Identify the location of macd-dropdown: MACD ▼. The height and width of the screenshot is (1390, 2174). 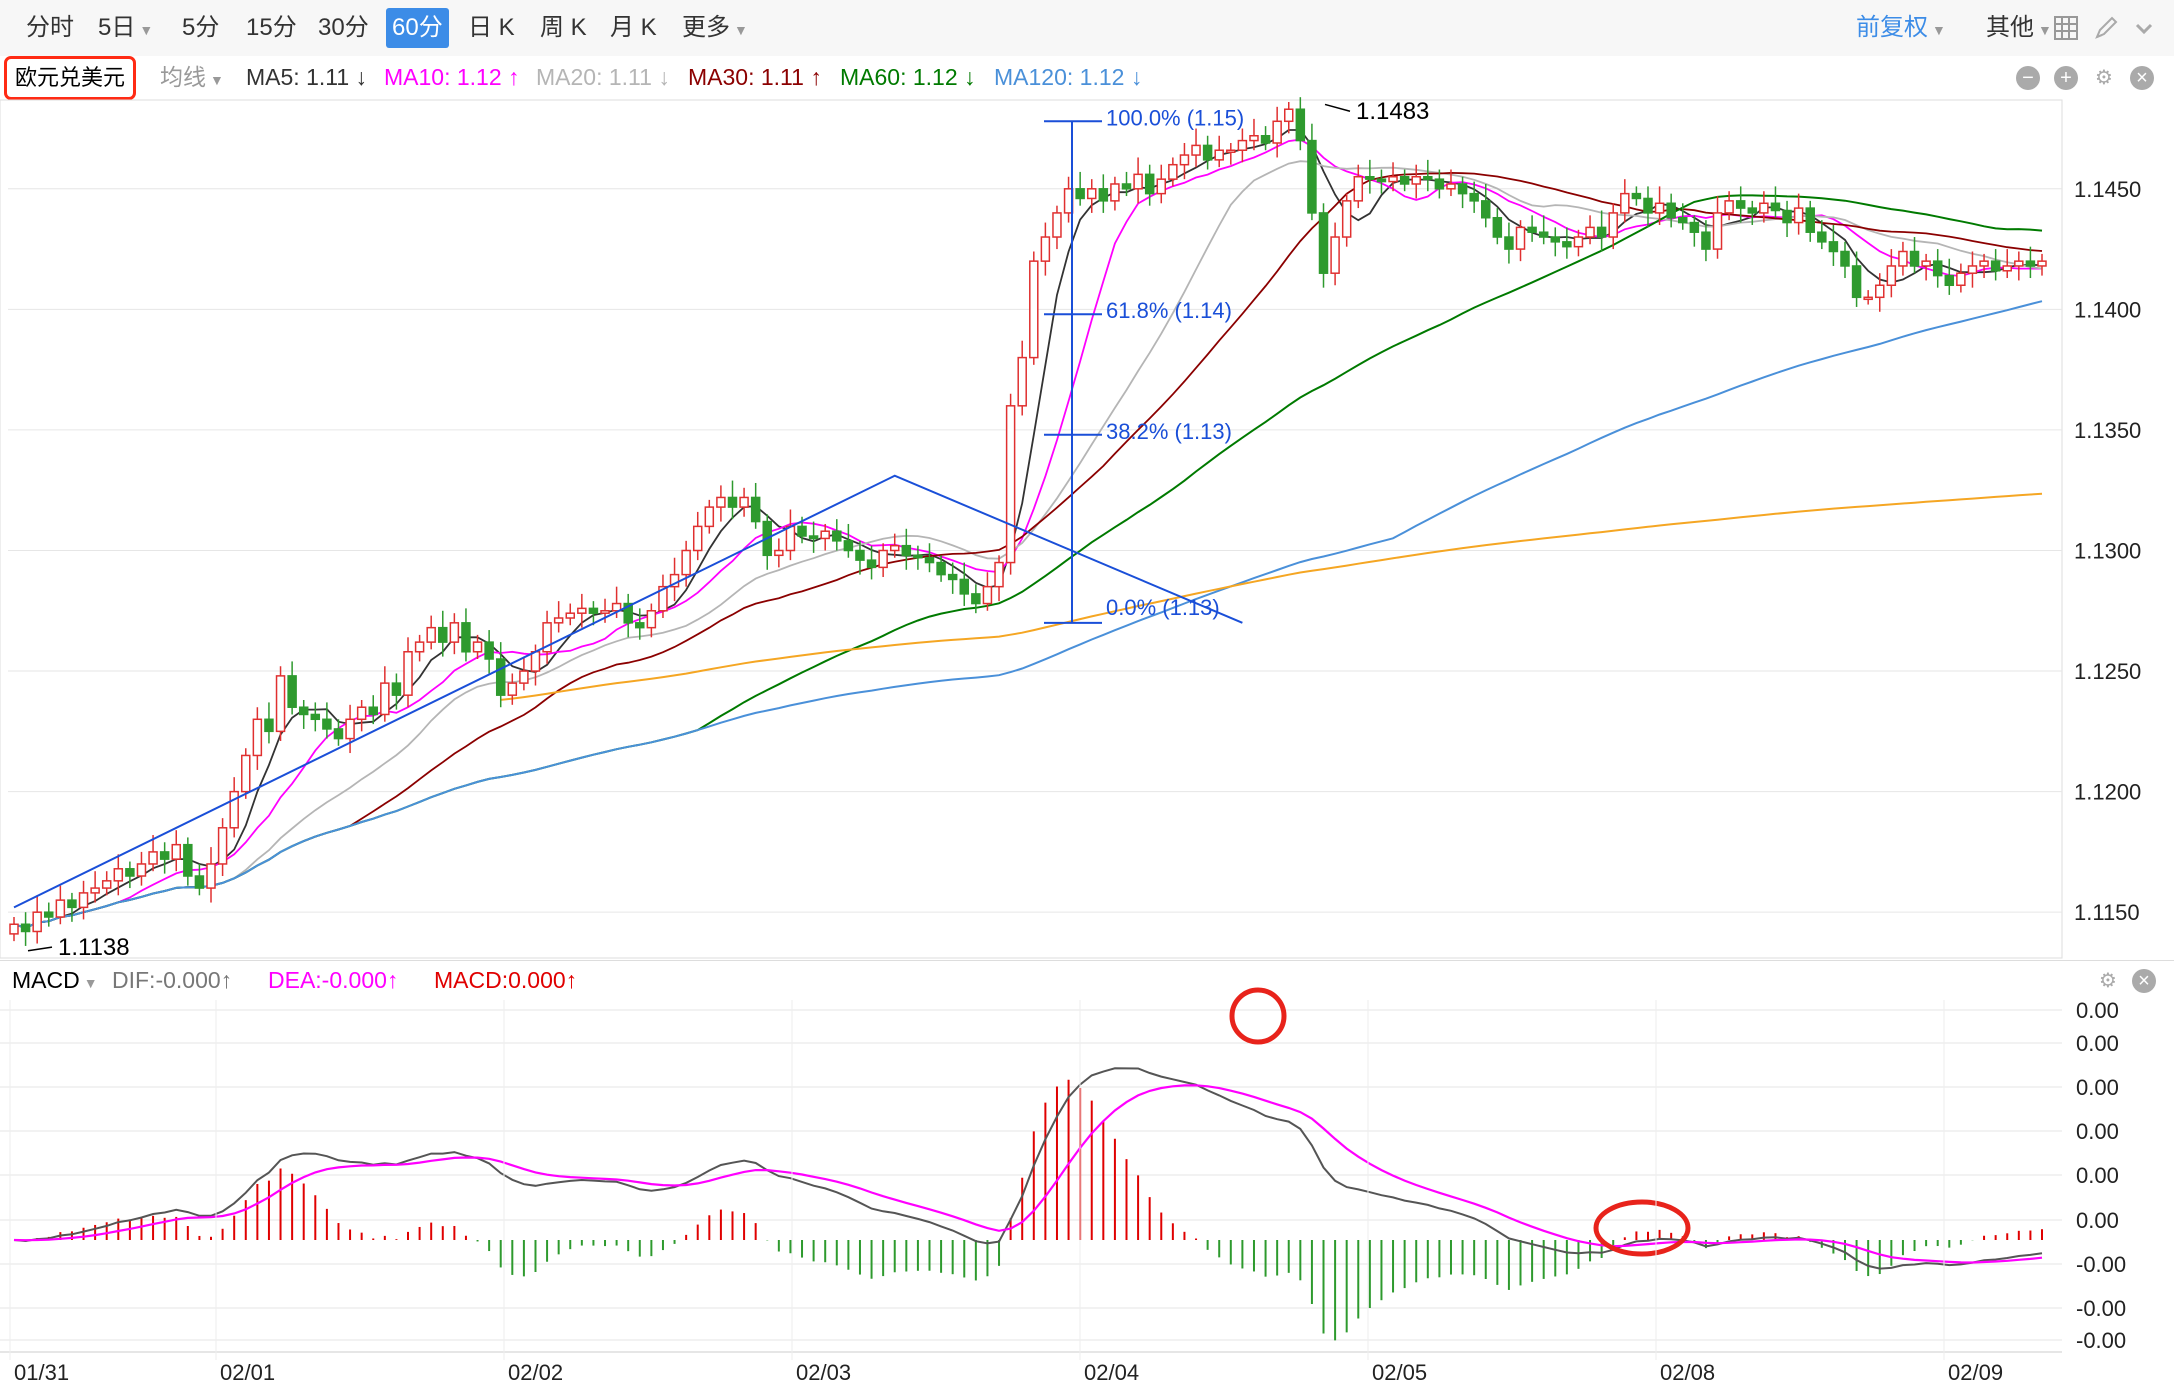
(55, 980).